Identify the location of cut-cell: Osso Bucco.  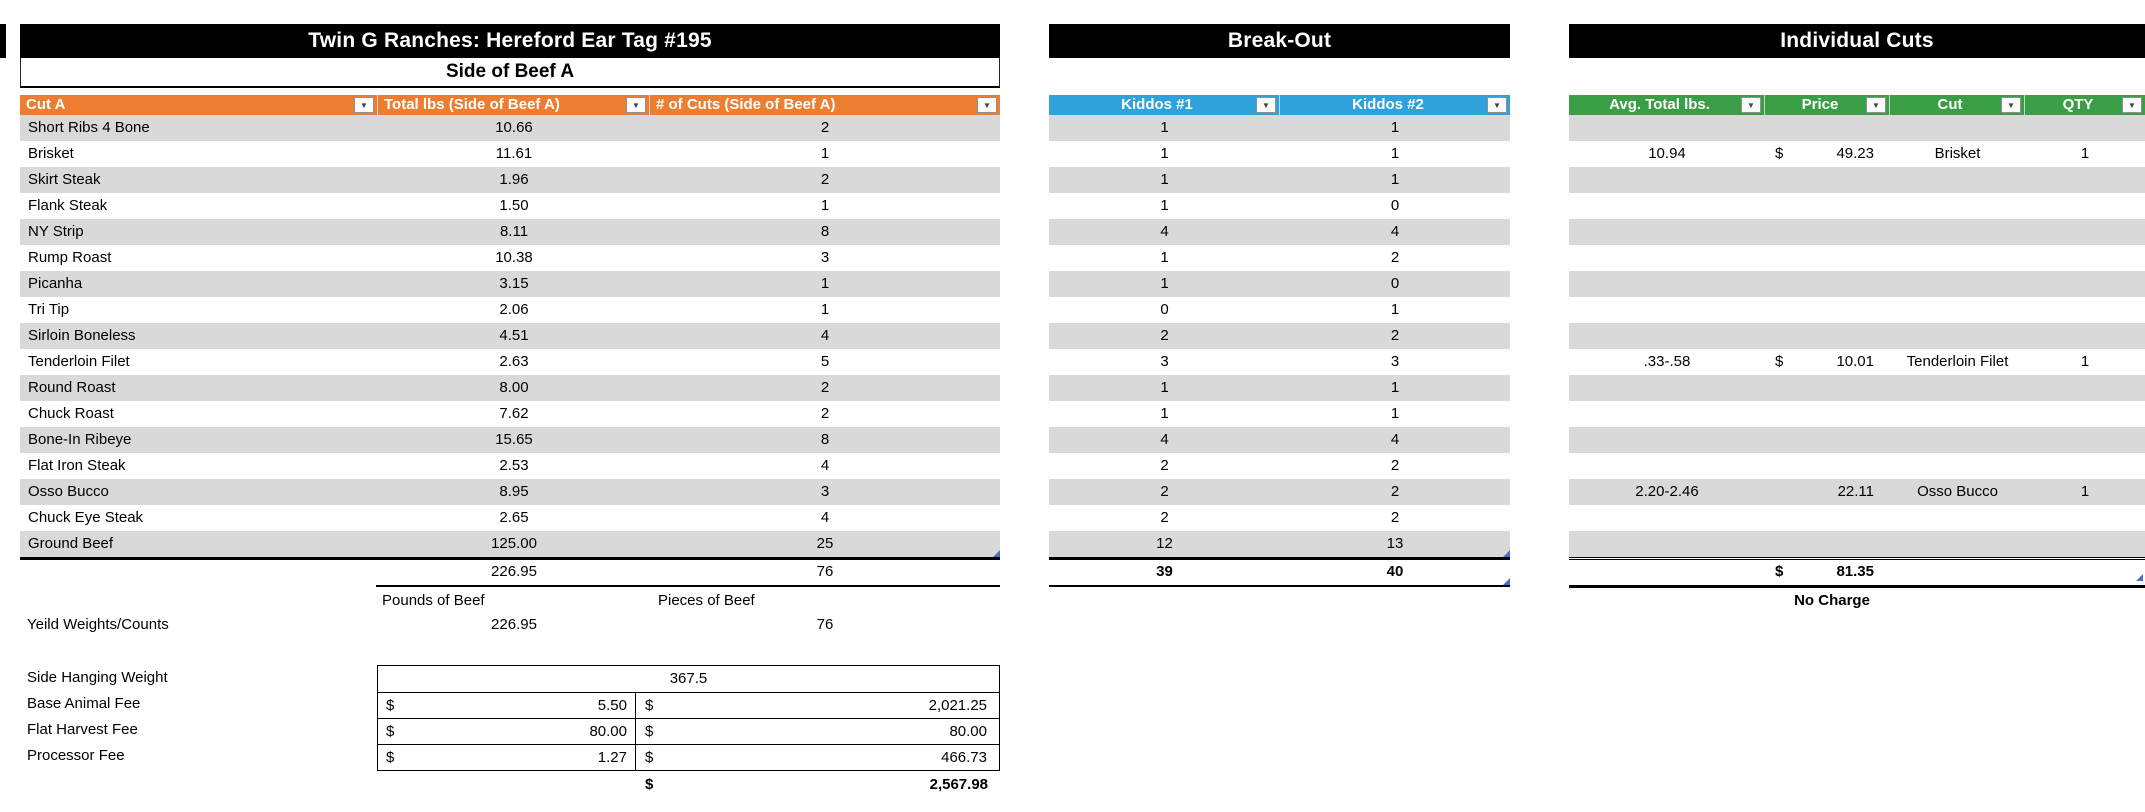
(68, 491).